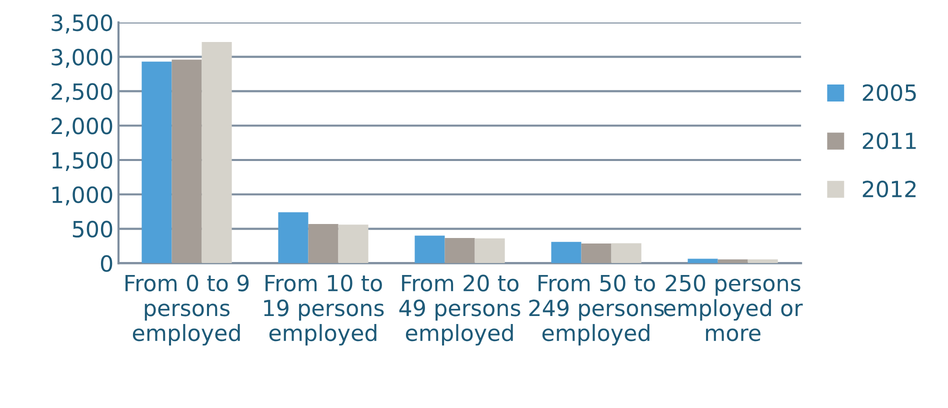  I want to click on legend-label: 2011, so click(889, 141).